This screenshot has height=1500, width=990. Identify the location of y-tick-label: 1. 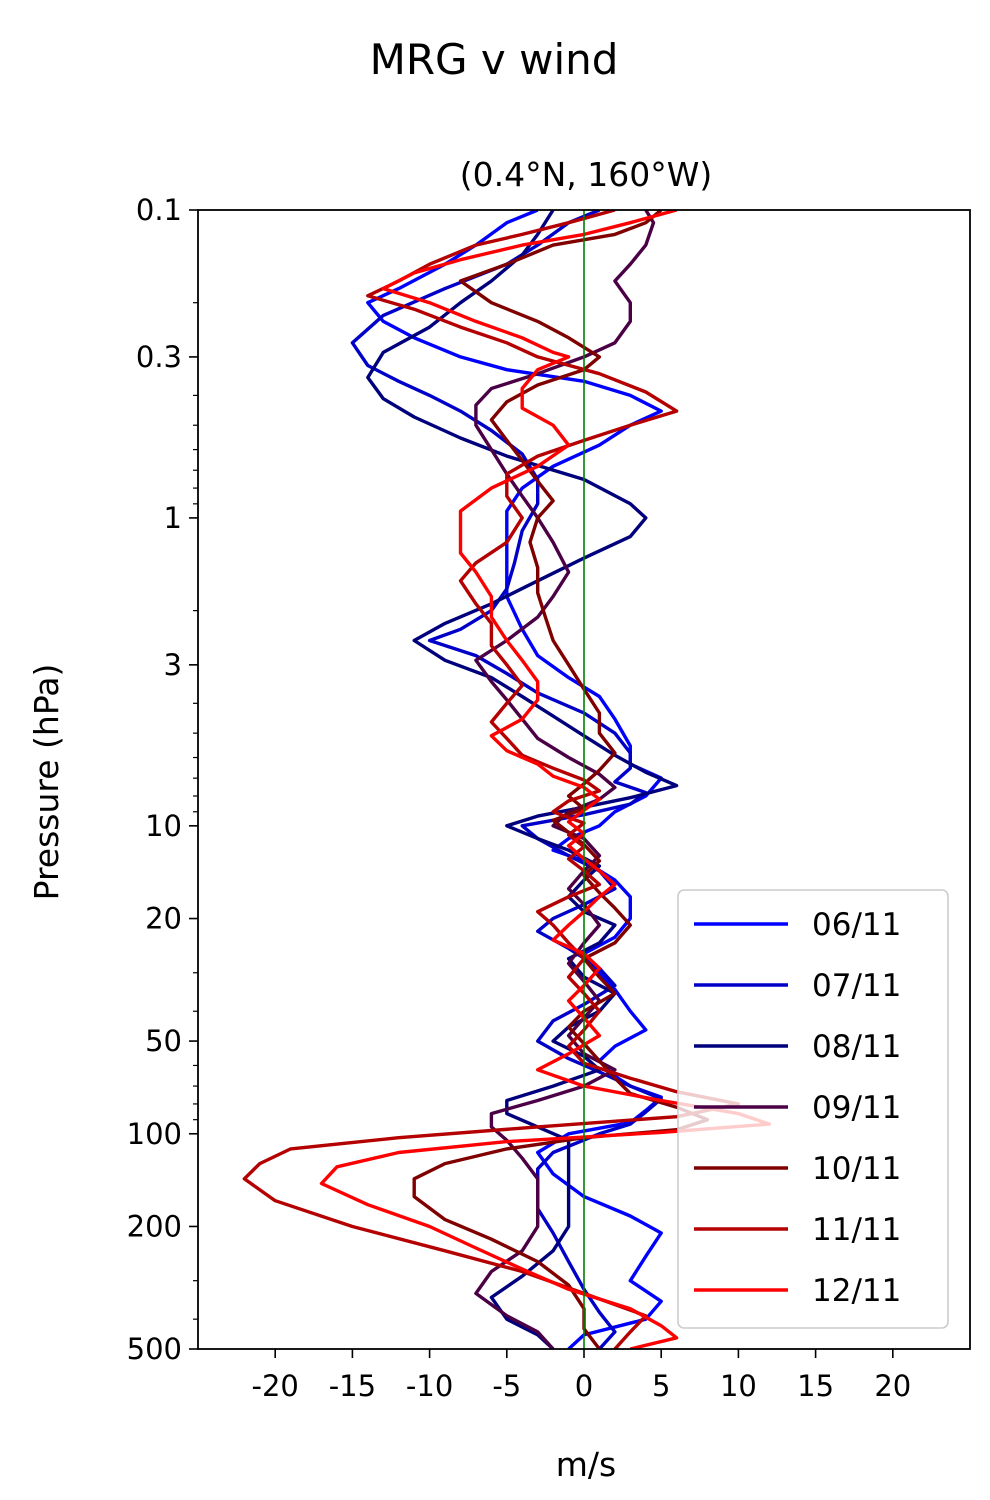
(173, 518).